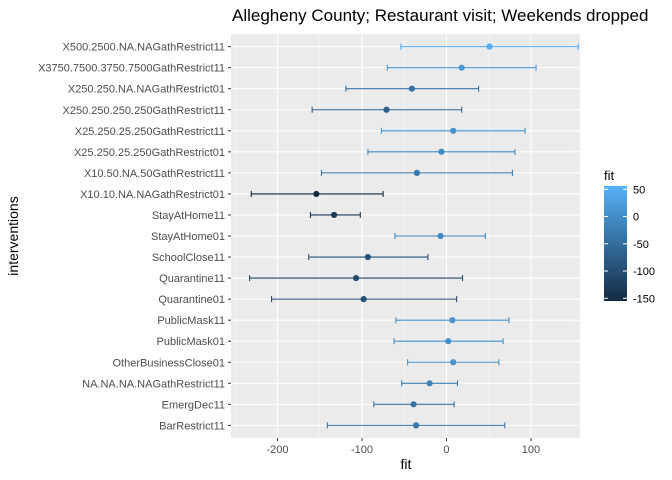  Describe the element at coordinates (191, 321) in the screenshot. I see `y-tick-label: PublicMask11` at that location.